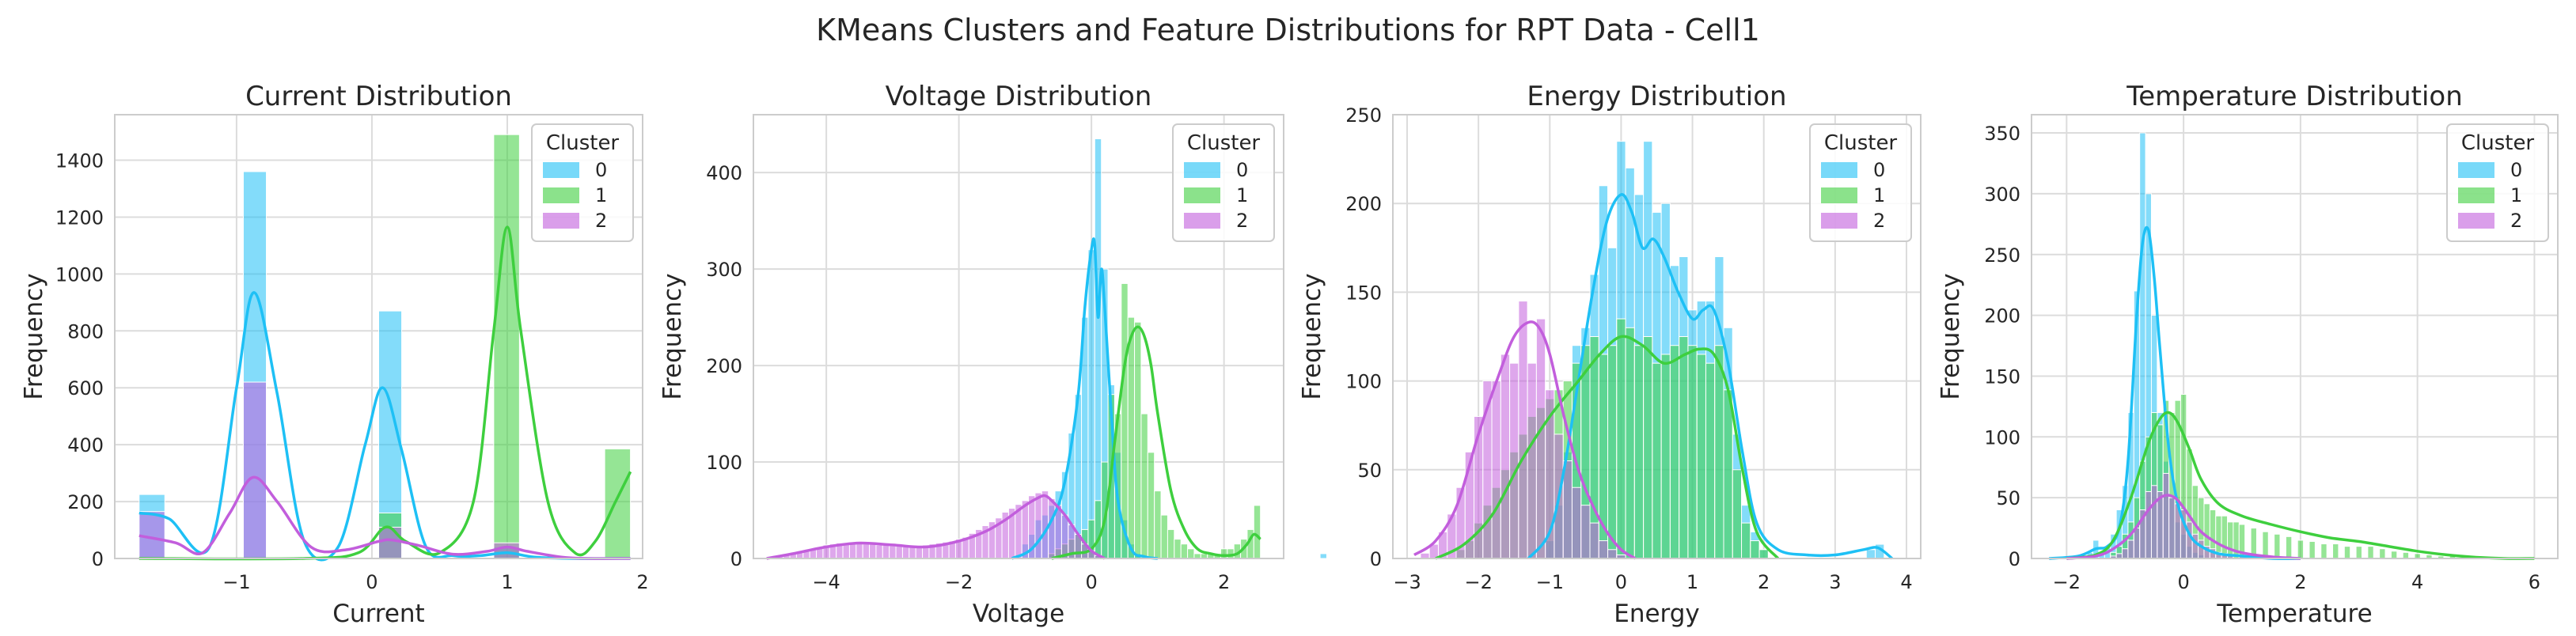  What do you see at coordinates (79, 217) in the screenshot?
I see `y-tick-label: 1200` at bounding box center [79, 217].